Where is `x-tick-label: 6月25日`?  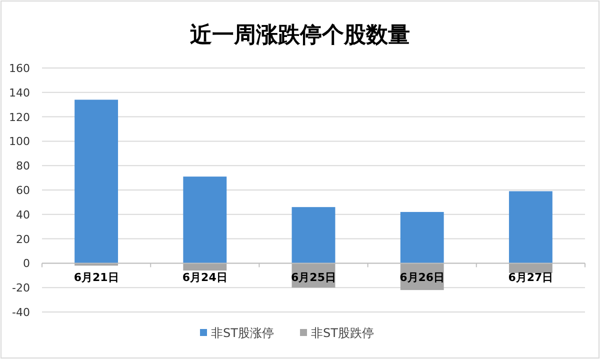 x-tick-label: 6月25日 is located at coordinates (313, 277).